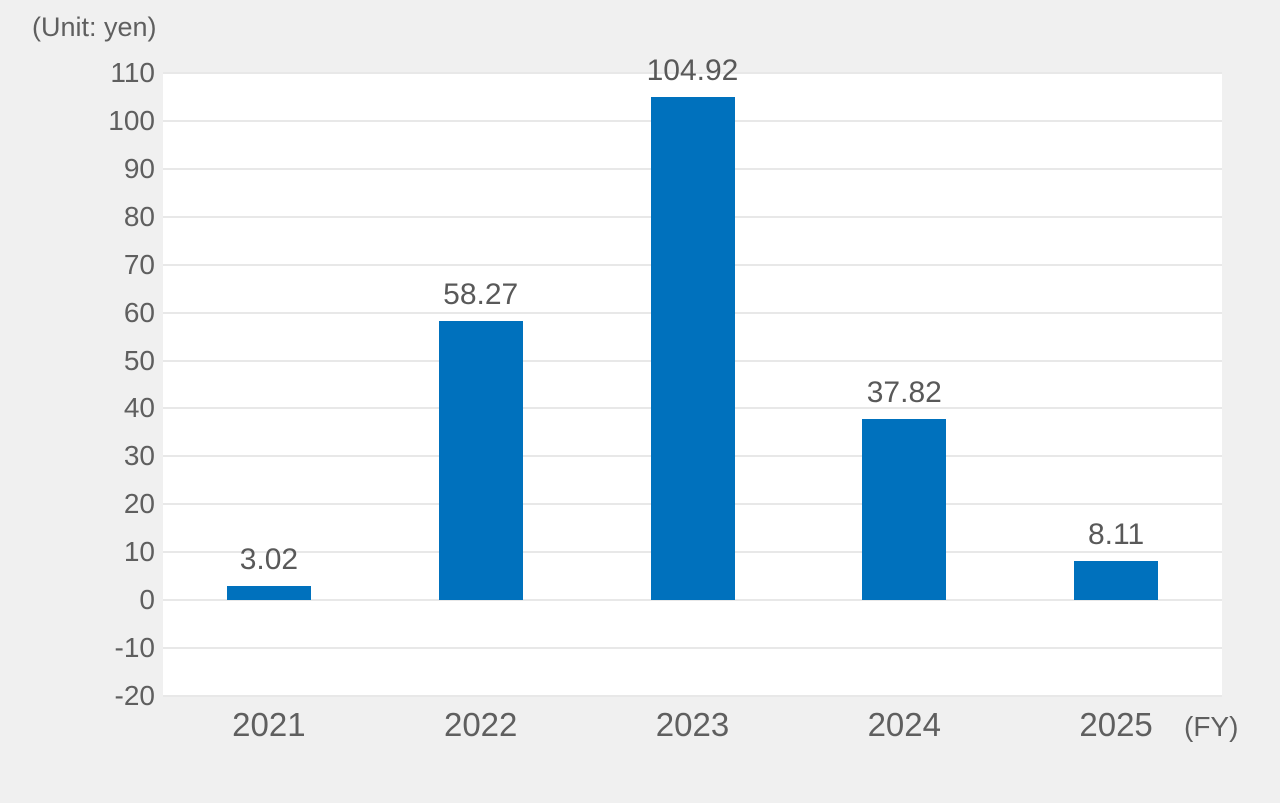  I want to click on y-axis-tick-label: -20, so click(134, 695).